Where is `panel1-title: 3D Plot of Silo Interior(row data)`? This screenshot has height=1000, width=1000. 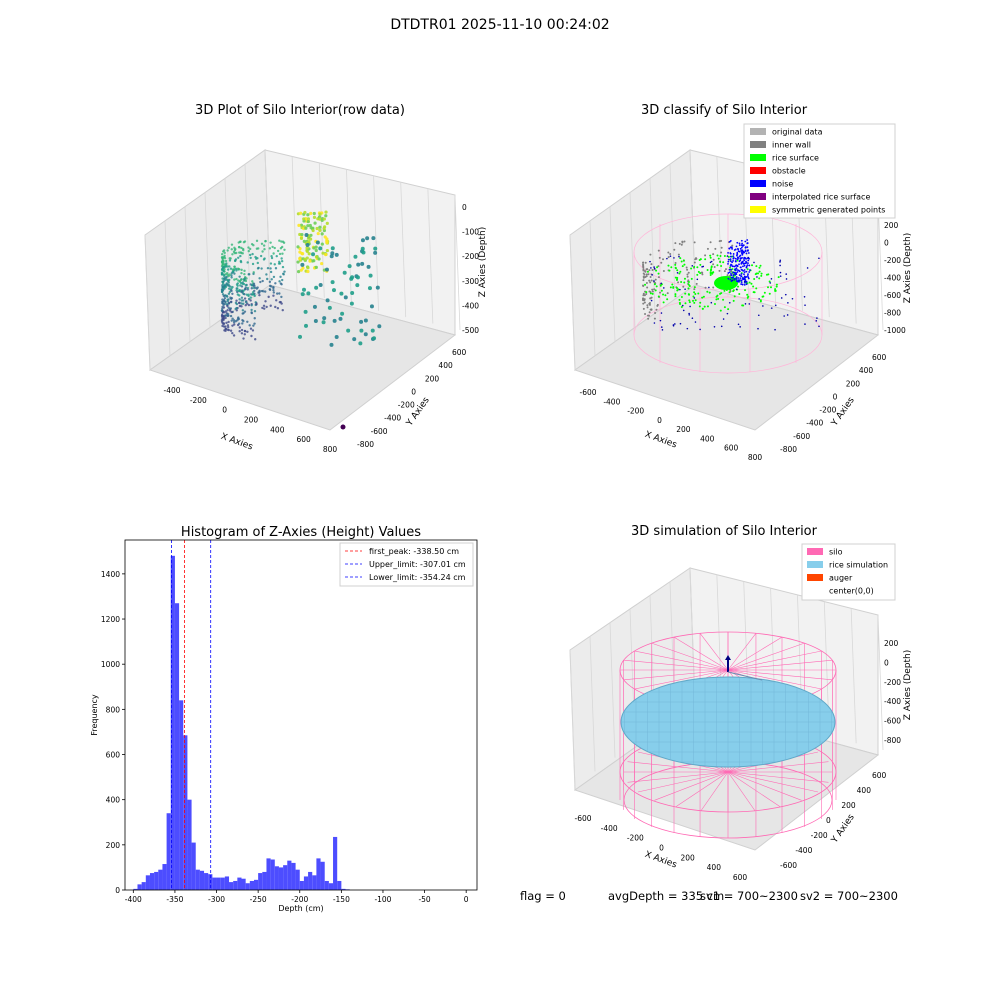 panel1-title: 3D Plot of Silo Interior(row data) is located at coordinates (300, 110).